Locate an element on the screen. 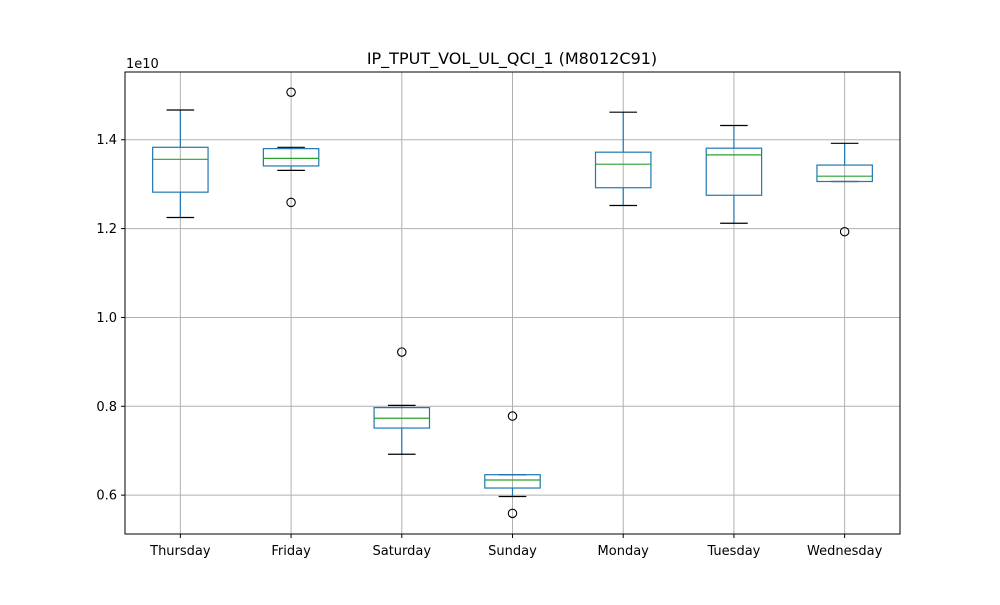 The height and width of the screenshot is (605, 1000). y-axis-offset-label: 1e10 is located at coordinates (142, 64).